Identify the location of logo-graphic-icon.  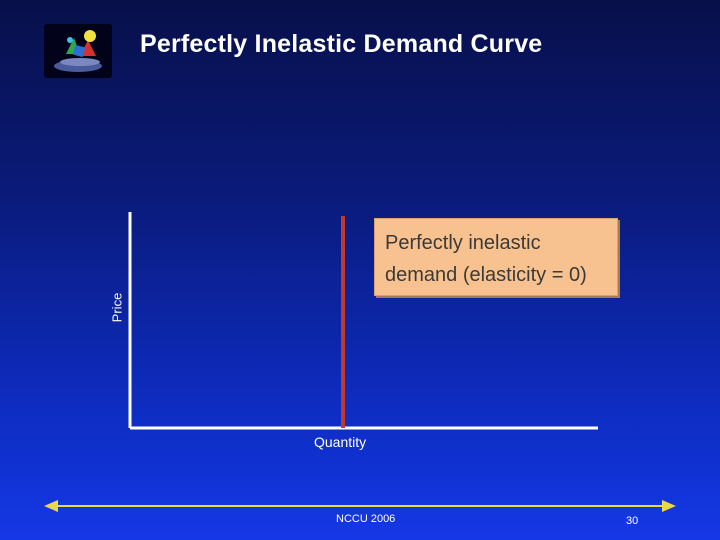
(78, 51).